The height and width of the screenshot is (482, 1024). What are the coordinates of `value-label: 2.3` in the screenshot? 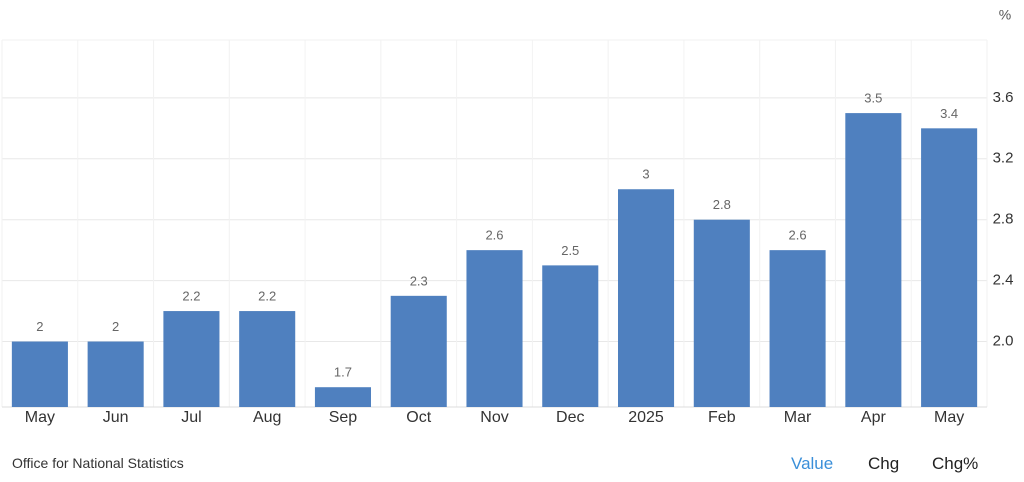 It's located at (419, 280).